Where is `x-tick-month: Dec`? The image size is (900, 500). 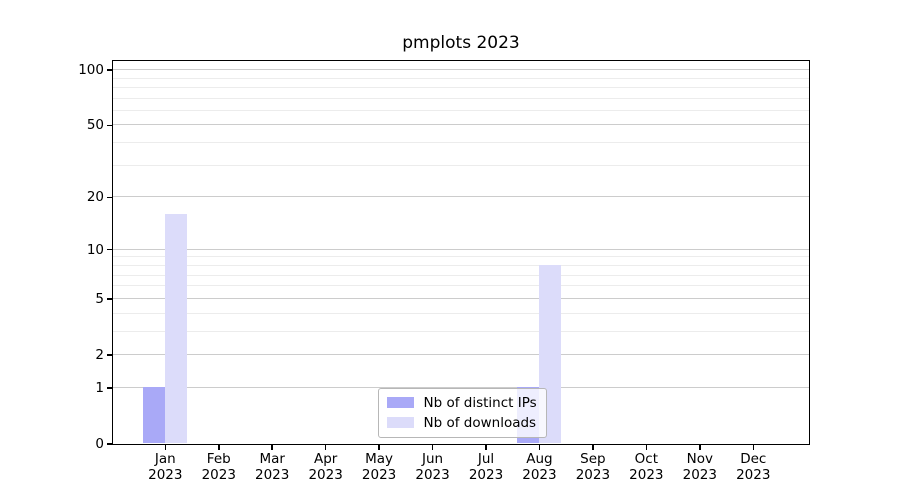 x-tick-month: Dec is located at coordinates (753, 459).